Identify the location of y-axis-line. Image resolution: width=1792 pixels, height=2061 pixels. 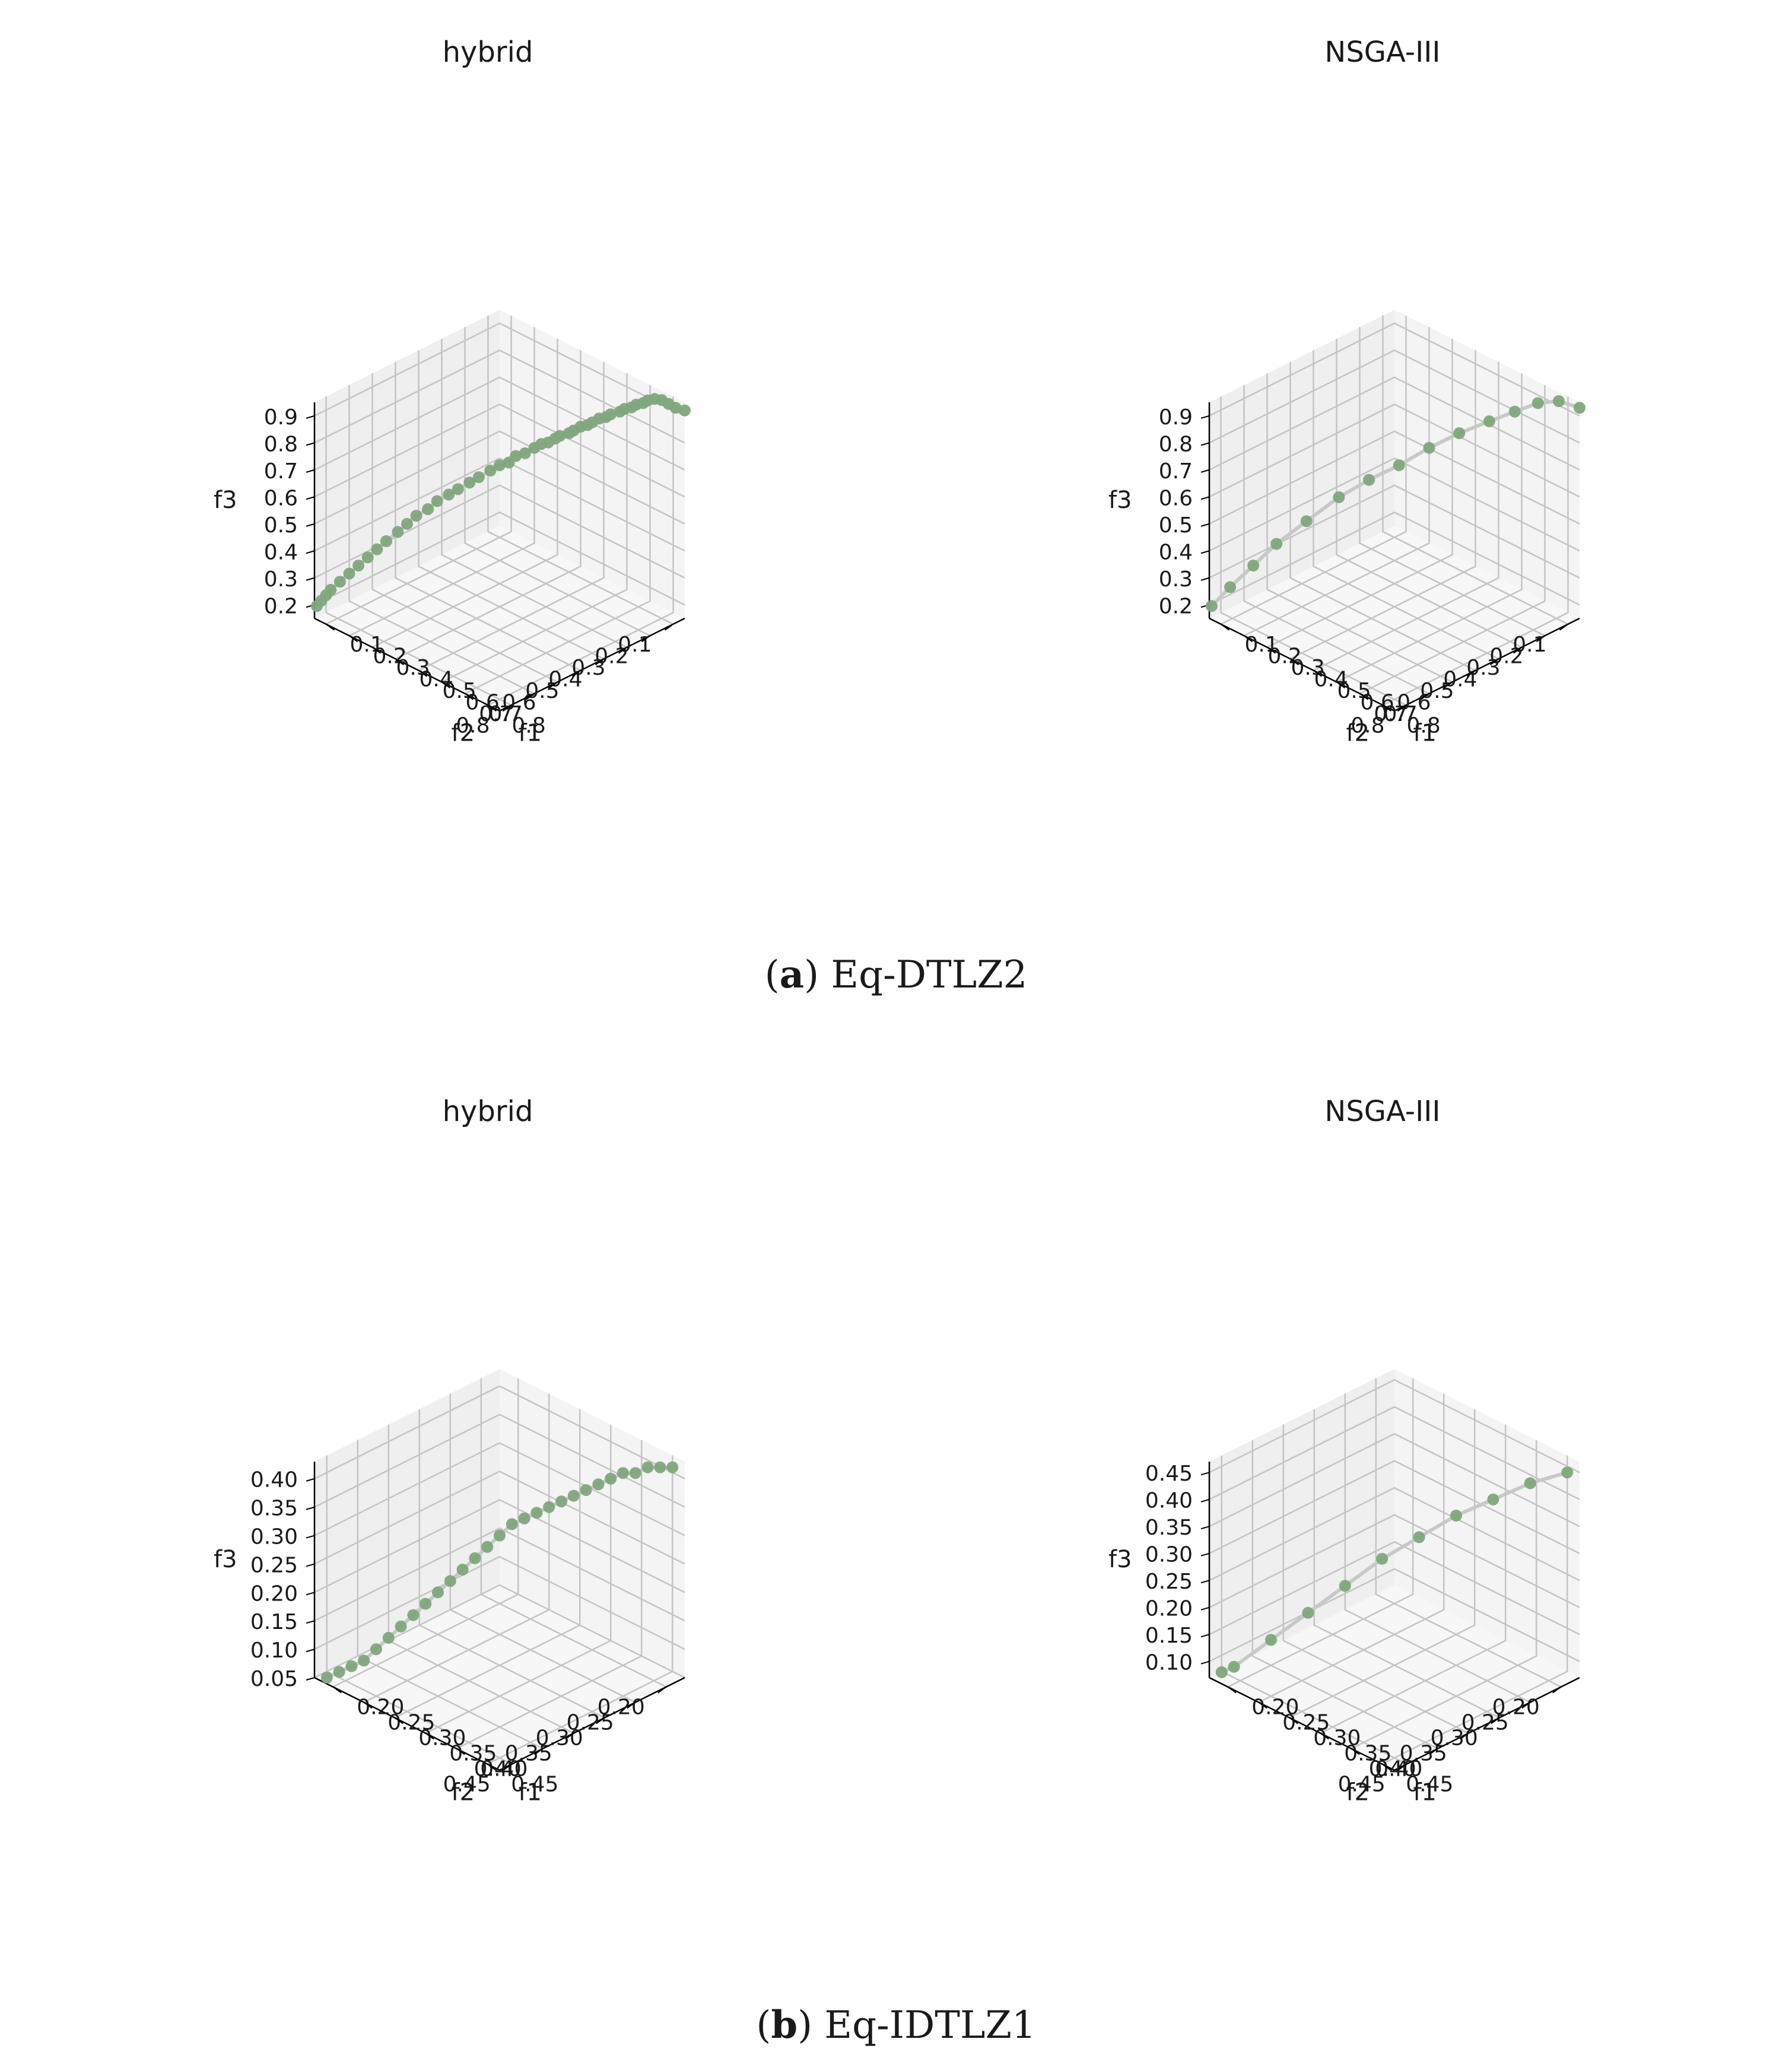
(1487, 1723).